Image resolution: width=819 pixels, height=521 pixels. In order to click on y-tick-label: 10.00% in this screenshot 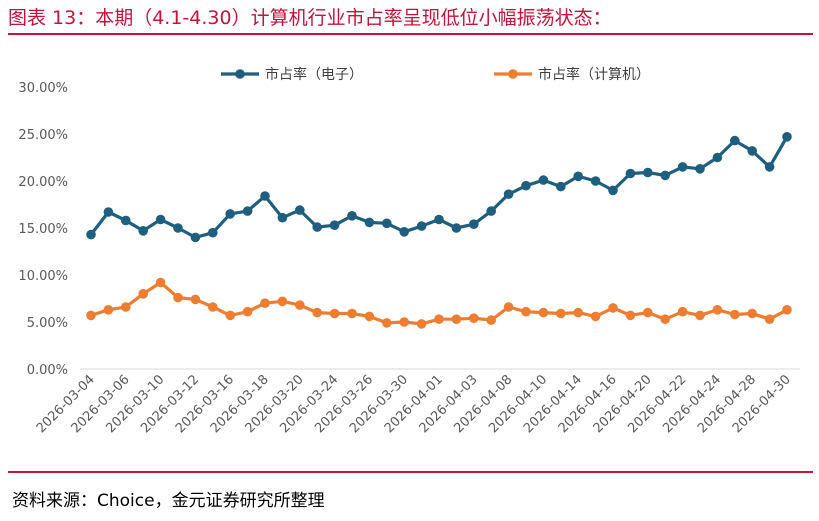, I will do `click(43, 276)`.